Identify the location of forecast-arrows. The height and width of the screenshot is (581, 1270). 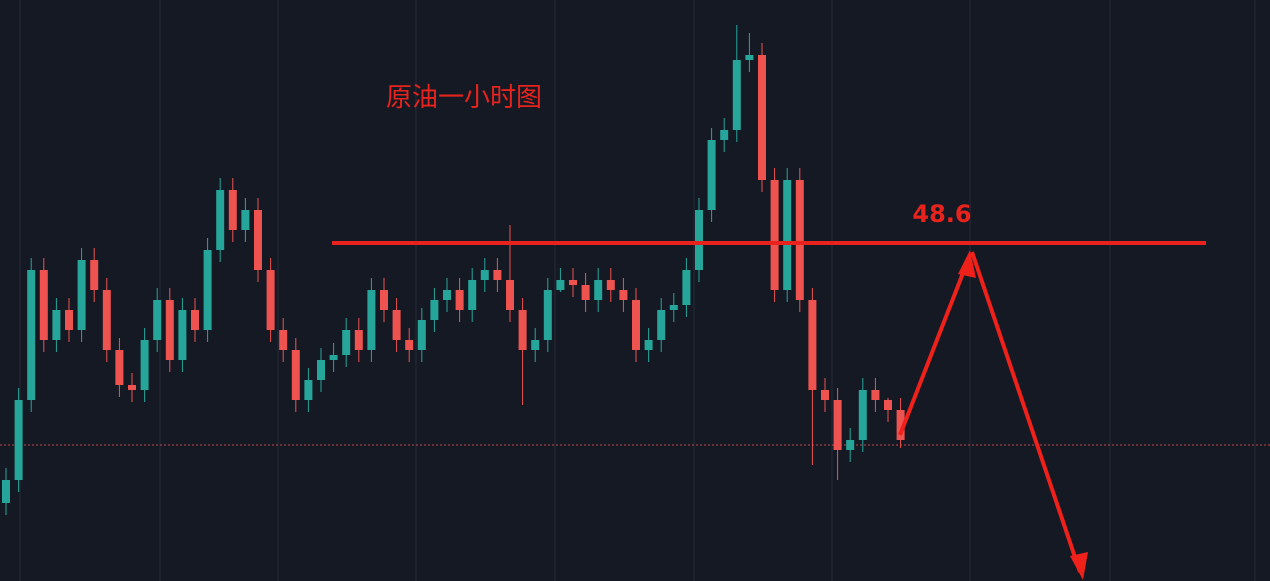
(993, 415).